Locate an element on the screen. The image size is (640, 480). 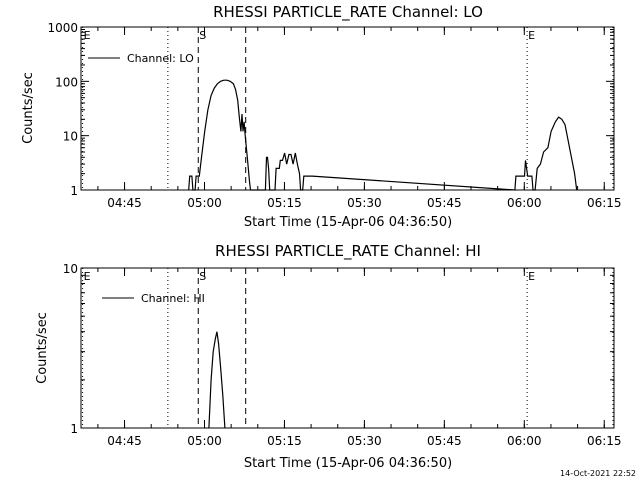
timestamp: 14-Oct-2021 22:52 is located at coordinates (598, 473).